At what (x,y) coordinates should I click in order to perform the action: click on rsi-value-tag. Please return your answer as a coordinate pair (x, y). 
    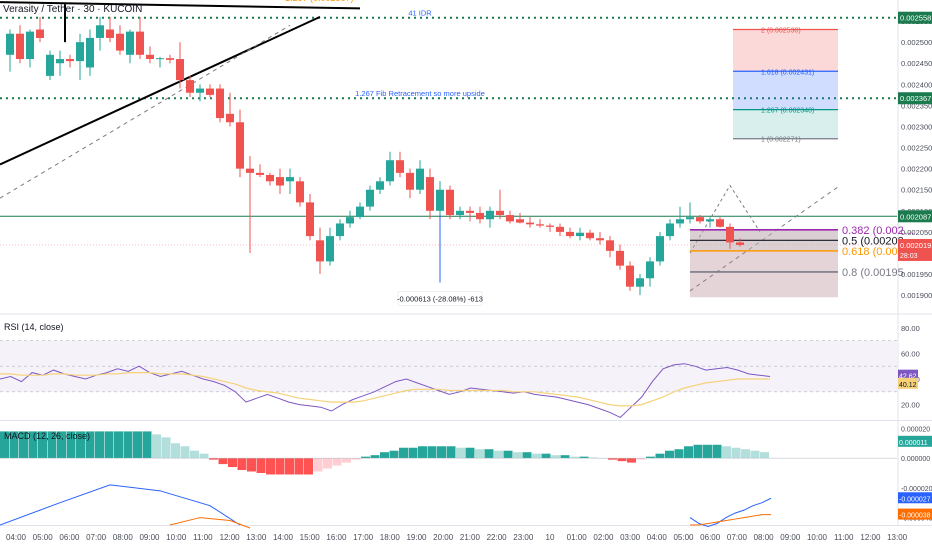
    Looking at the image, I should click on (908, 375).